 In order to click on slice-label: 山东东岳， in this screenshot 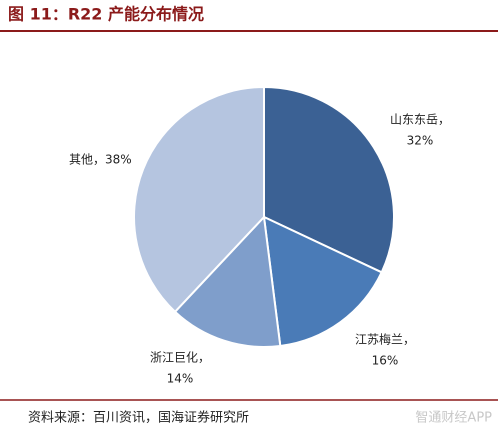, I will do `click(420, 120)`.